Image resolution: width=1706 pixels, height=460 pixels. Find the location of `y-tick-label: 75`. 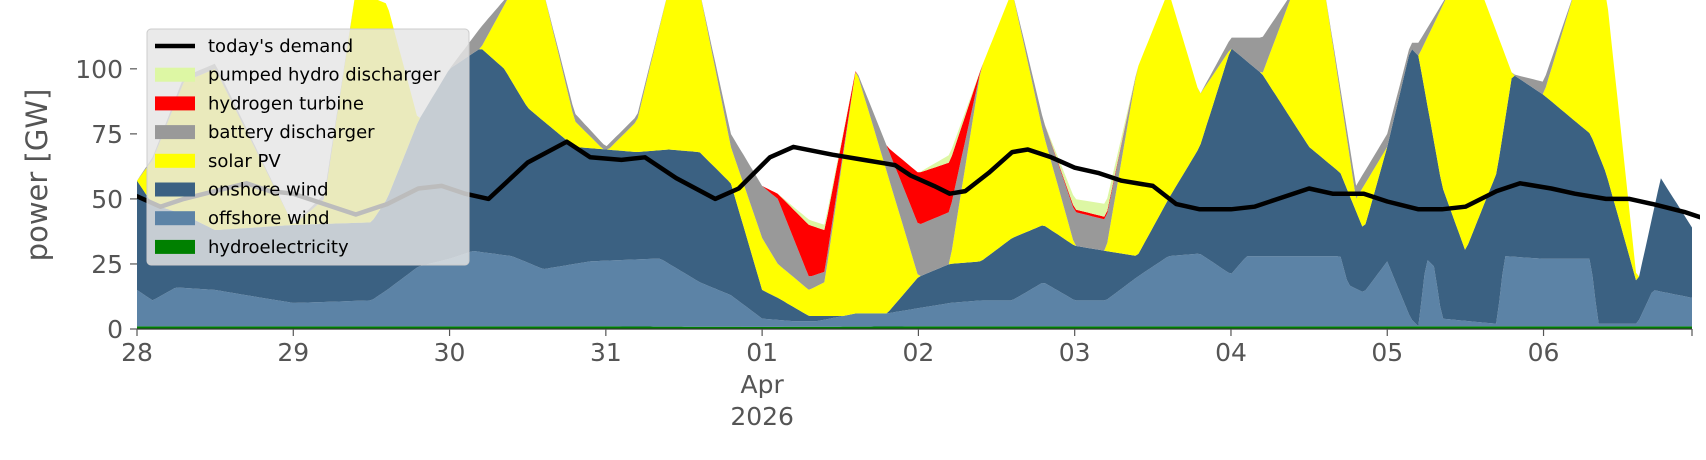

y-tick-label: 75 is located at coordinates (107, 134).